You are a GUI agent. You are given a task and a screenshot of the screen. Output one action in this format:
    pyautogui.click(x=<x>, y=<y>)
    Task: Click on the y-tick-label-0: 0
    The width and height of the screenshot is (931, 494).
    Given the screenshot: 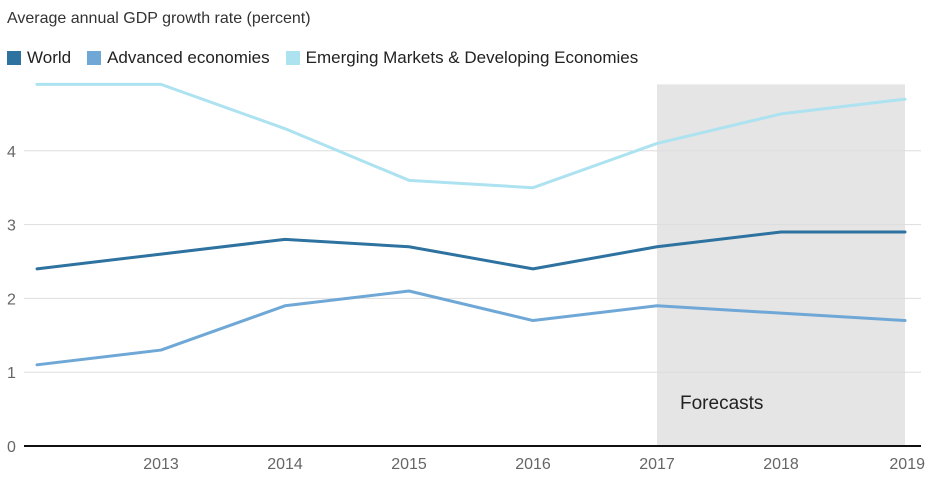 What is the action you would take?
    pyautogui.click(x=11, y=447)
    